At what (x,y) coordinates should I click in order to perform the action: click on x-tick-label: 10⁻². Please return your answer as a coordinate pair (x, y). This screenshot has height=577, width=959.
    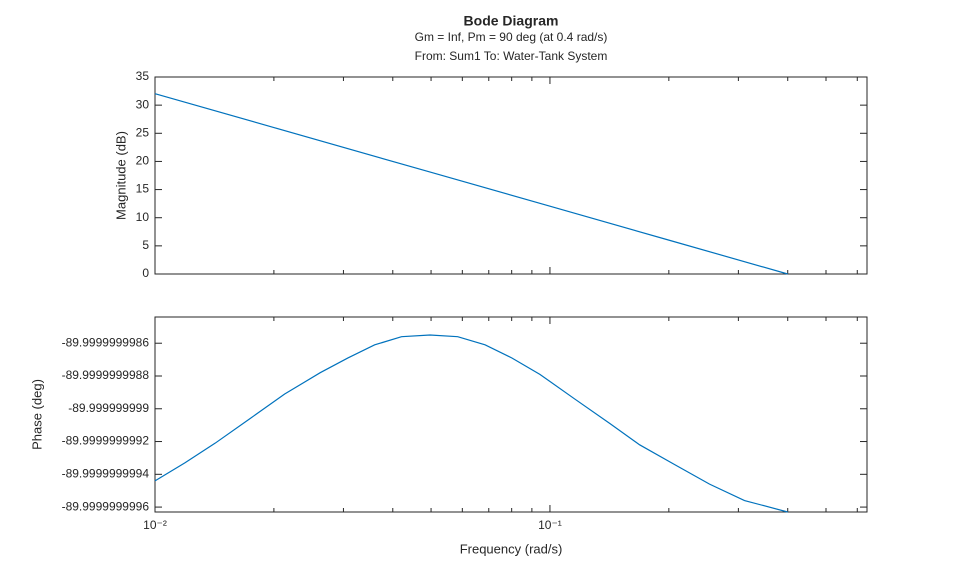
    Looking at the image, I should click on (155, 525).